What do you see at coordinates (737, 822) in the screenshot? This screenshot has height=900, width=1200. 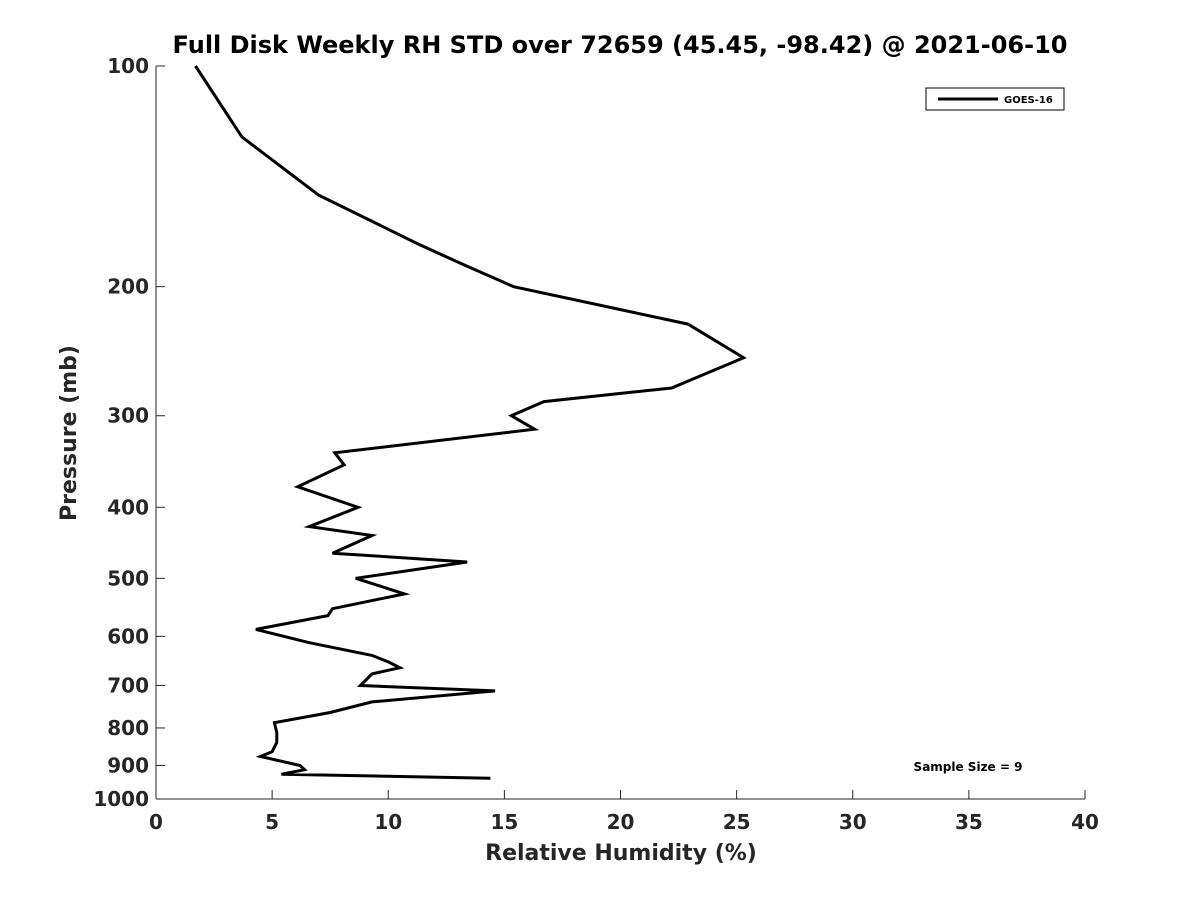 I see `x-tick-label: 25` at bounding box center [737, 822].